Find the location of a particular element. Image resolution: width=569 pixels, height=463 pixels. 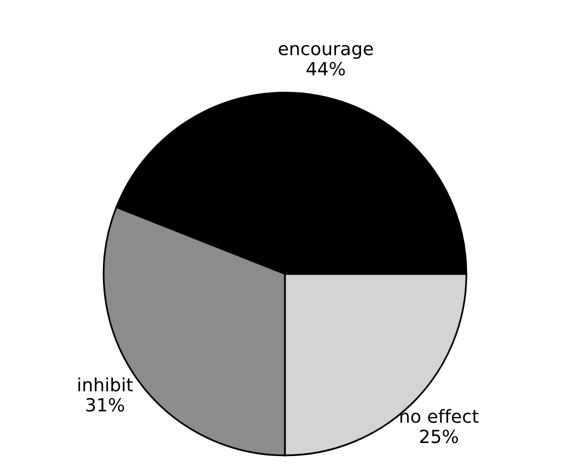

slice-label: inhibit is located at coordinates (105, 384).